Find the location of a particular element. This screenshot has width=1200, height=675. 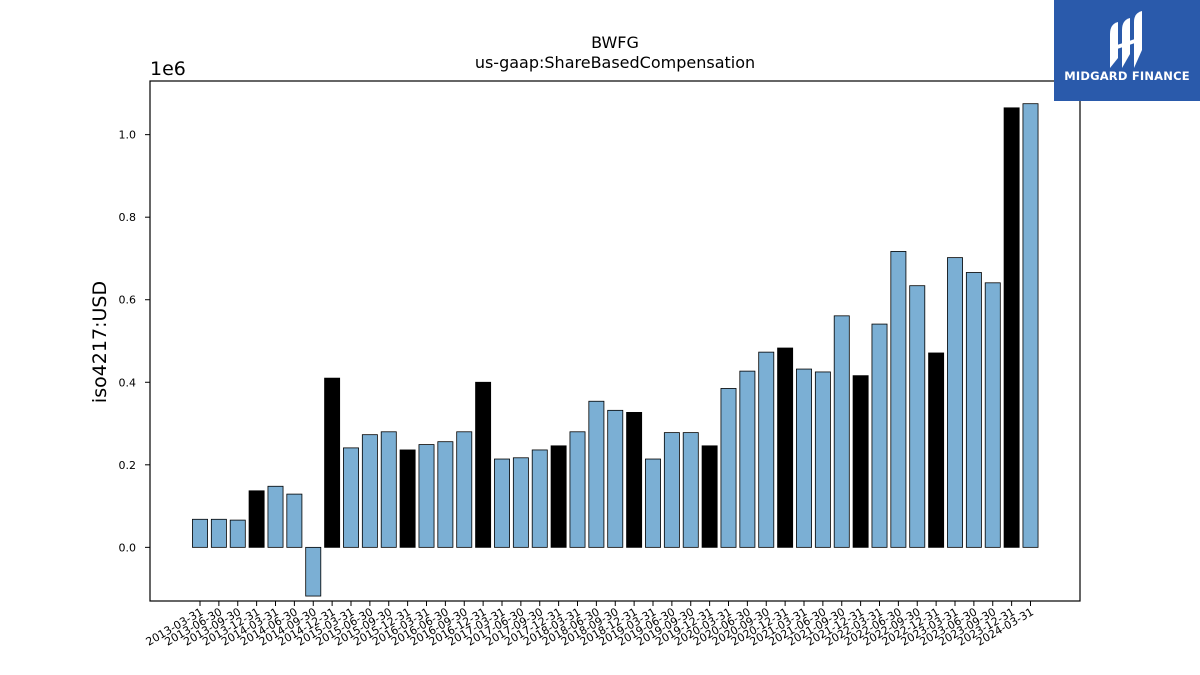

y-axis-label: iso4217:USD is located at coordinates (100, 342).